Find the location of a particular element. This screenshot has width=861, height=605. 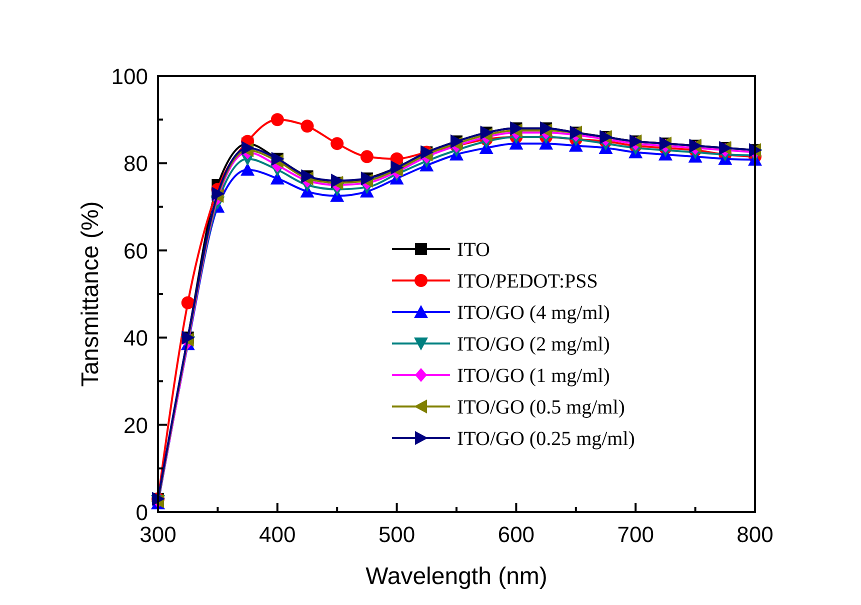

x-tick-label: 500 is located at coordinates (397, 534).